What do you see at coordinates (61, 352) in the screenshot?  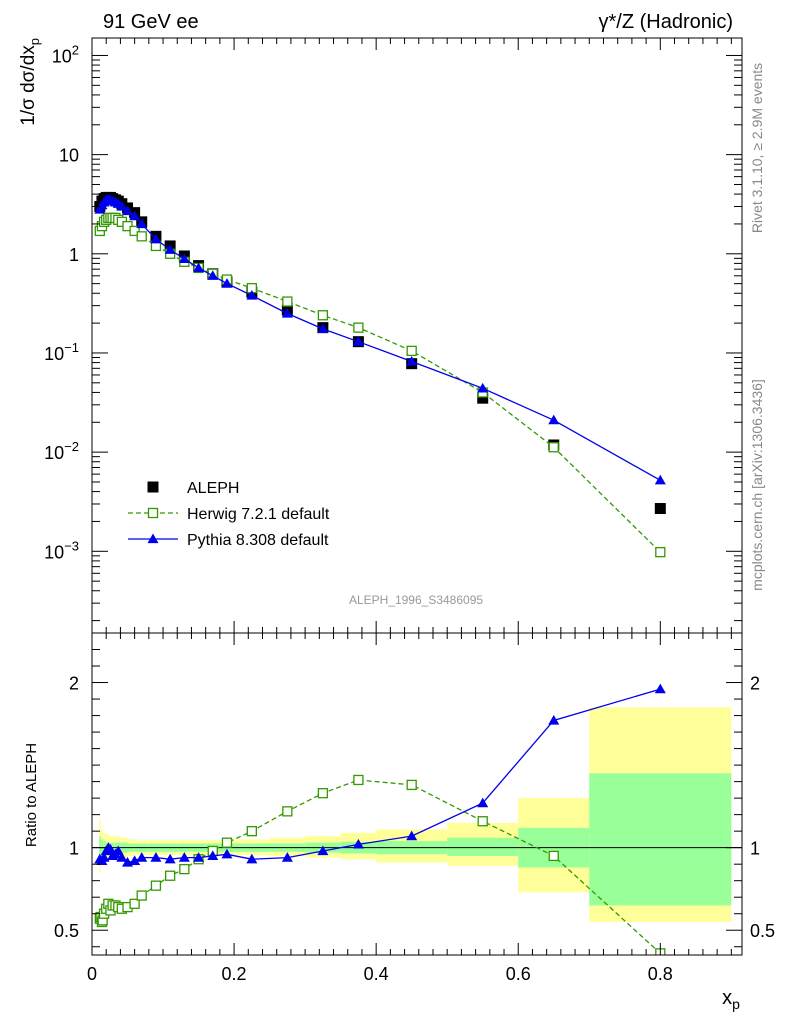 I see `y-tick-label: 10⁻¹` at bounding box center [61, 352].